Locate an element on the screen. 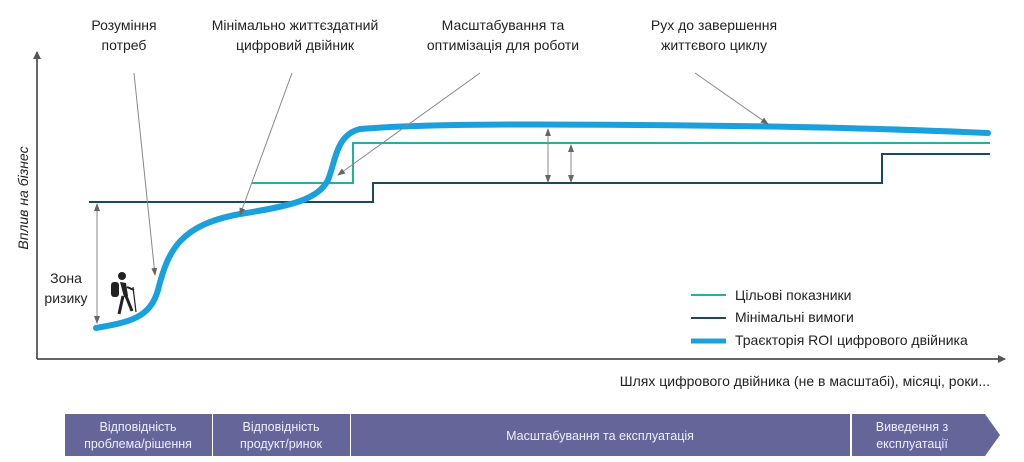  phase-scaling-operation is located at coordinates (600, 435).